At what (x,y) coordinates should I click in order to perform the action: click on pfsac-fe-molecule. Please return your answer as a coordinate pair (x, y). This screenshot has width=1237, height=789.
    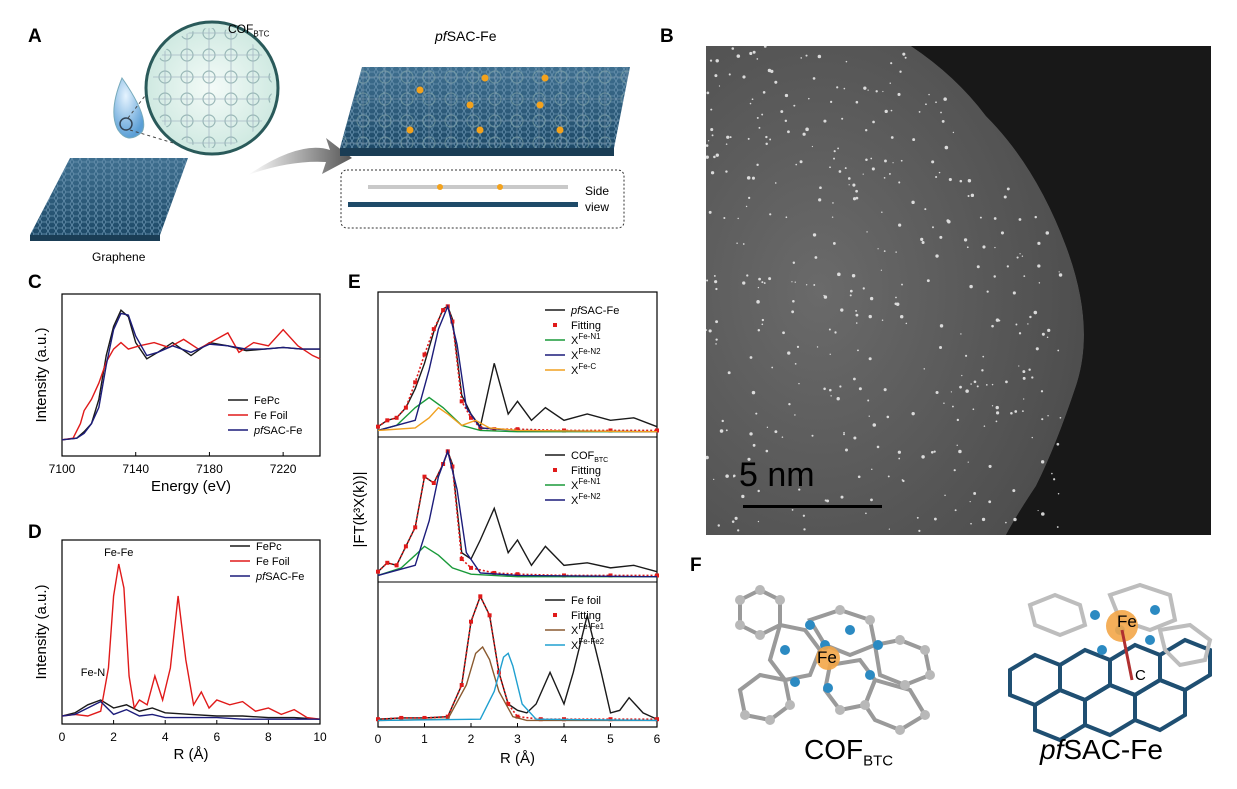
    Looking at the image, I should click on (1110, 662).